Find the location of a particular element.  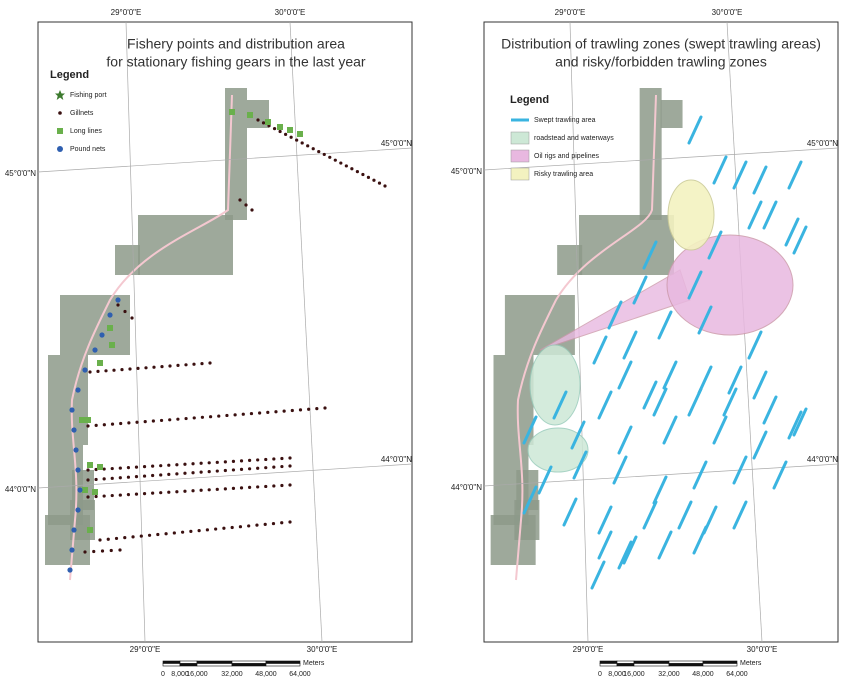

map-title: and risky/forbidden trawling zones is located at coordinates (661, 62).